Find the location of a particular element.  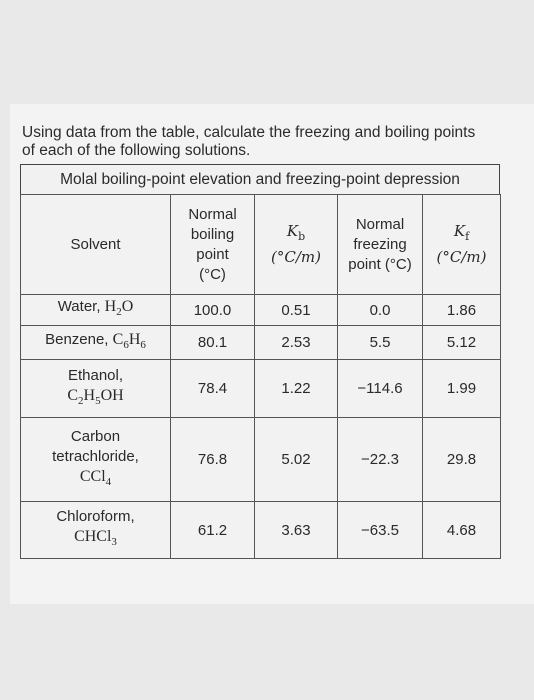

header-solvent-label: Solvent is located at coordinates (95, 244).